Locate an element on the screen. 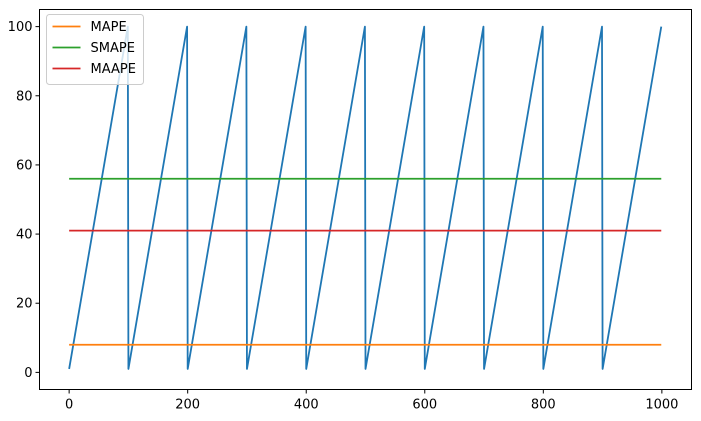 Image resolution: width=701 pixels, height=421 pixels. x-axis: 0 200 400 600 800 1000 is located at coordinates (371, 401).